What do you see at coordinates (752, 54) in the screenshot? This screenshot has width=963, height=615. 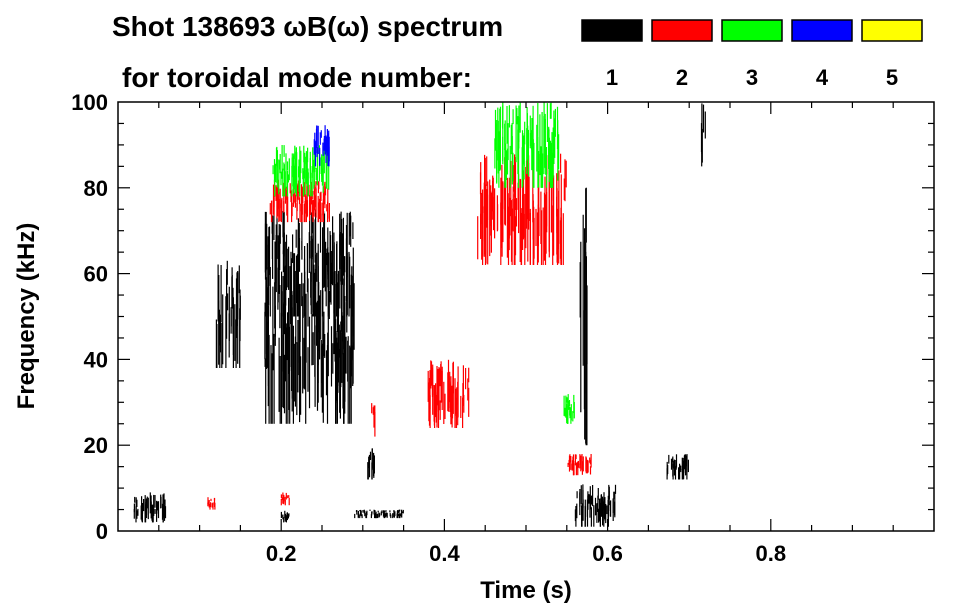 I see `legend: 1 2 3 4 5` at bounding box center [752, 54].